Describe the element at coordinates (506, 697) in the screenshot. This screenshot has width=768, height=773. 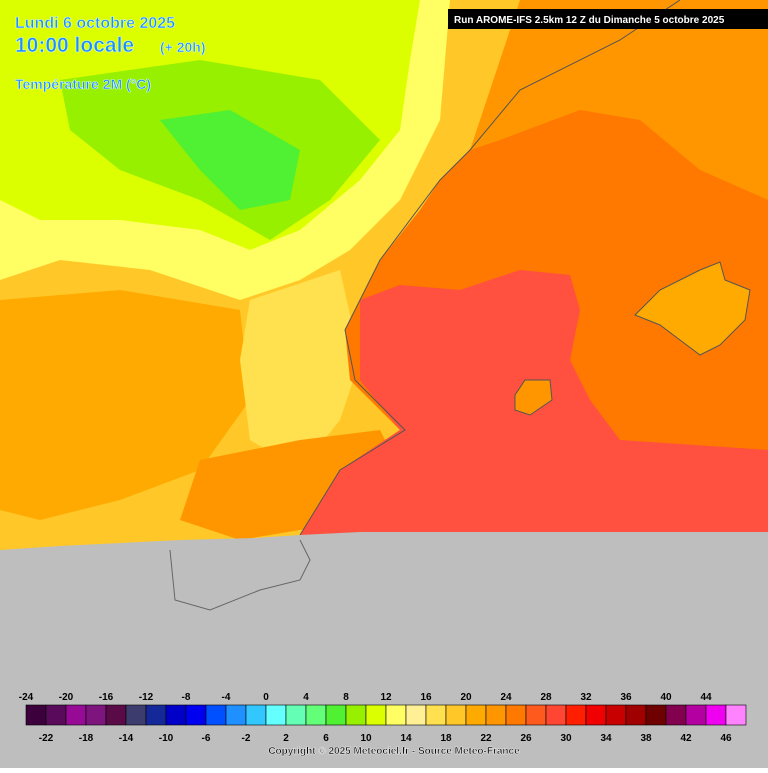
I see `legend-label: 24` at that location.